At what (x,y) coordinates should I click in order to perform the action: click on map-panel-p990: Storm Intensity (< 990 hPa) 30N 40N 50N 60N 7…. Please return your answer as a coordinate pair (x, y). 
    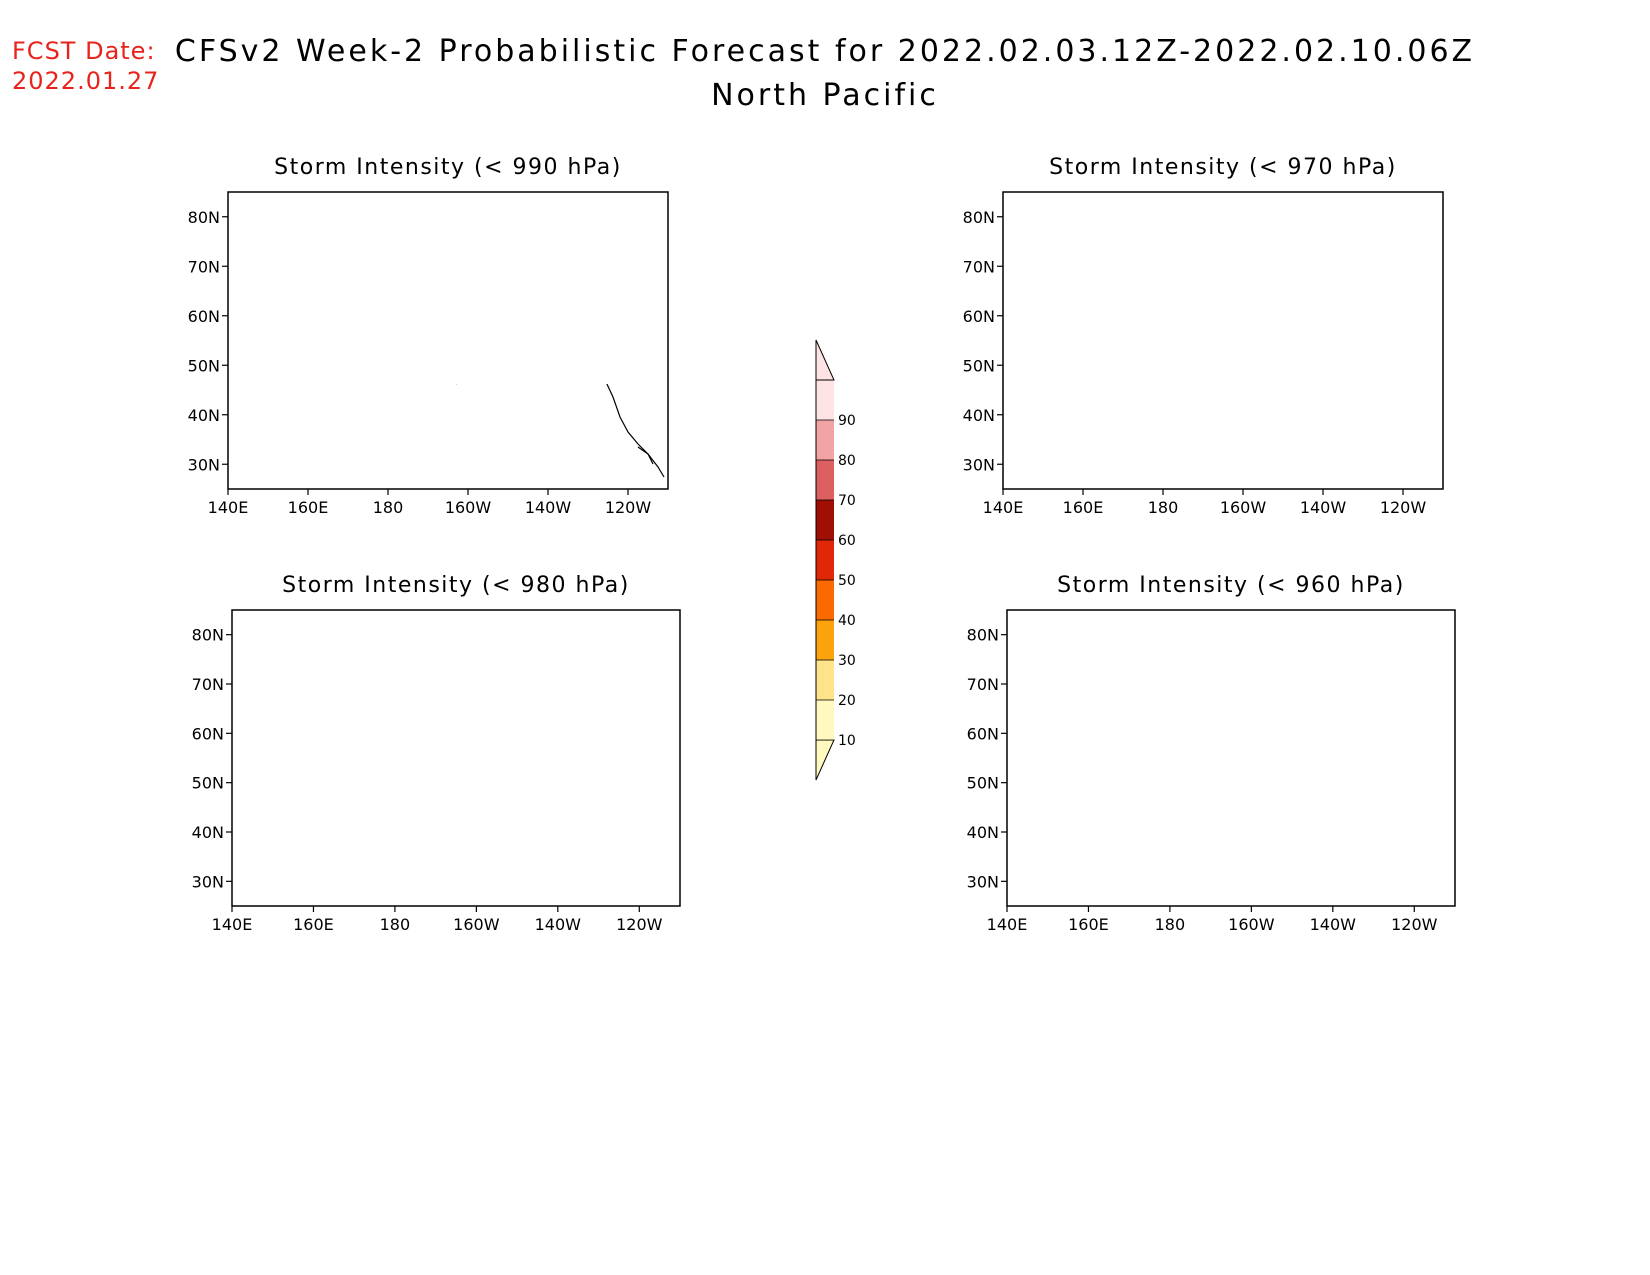
    Looking at the image, I should click on (428, 336).